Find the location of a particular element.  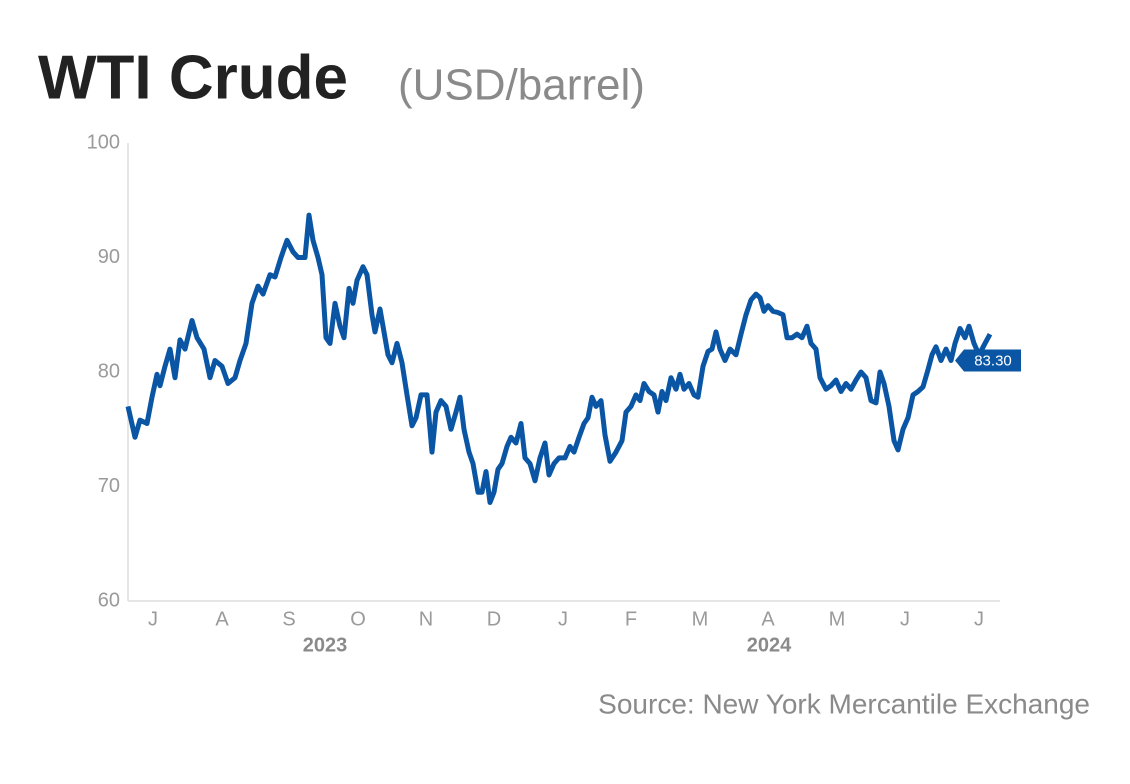

x-tick-label: F is located at coordinates (631, 619).